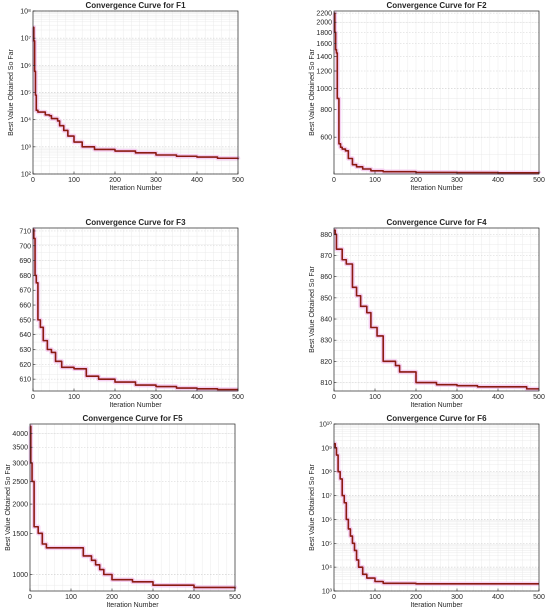  What do you see at coordinates (326, 341) in the screenshot?
I see `y-tick-label: 830` at bounding box center [326, 341].